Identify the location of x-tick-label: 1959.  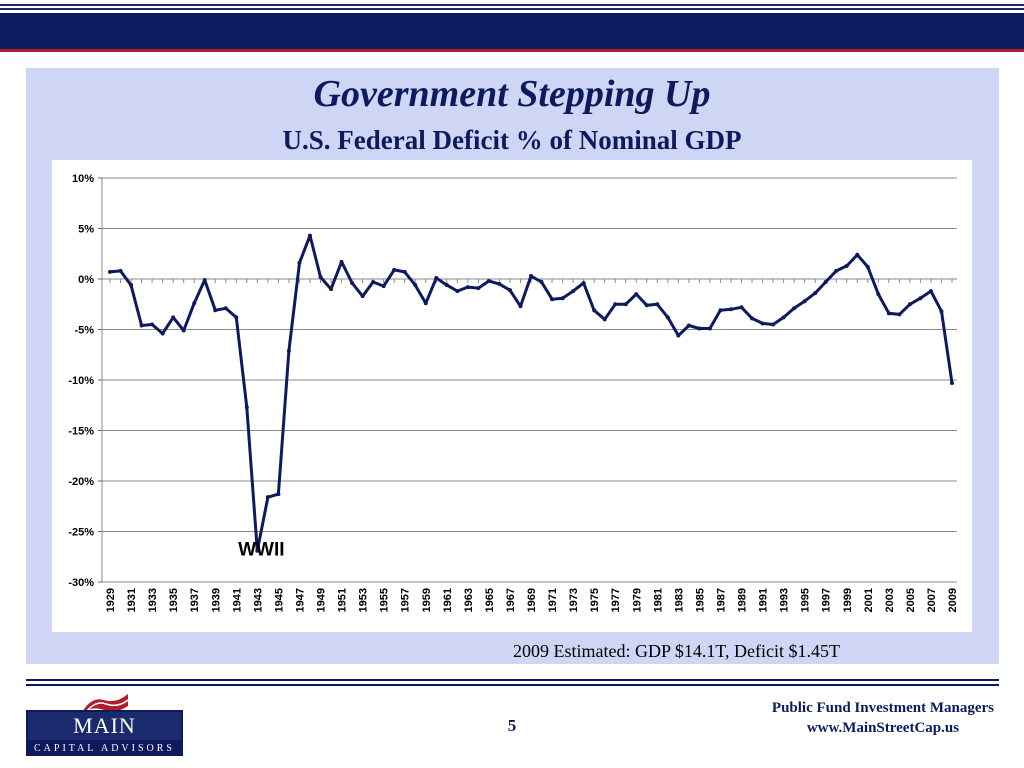
(427, 600).